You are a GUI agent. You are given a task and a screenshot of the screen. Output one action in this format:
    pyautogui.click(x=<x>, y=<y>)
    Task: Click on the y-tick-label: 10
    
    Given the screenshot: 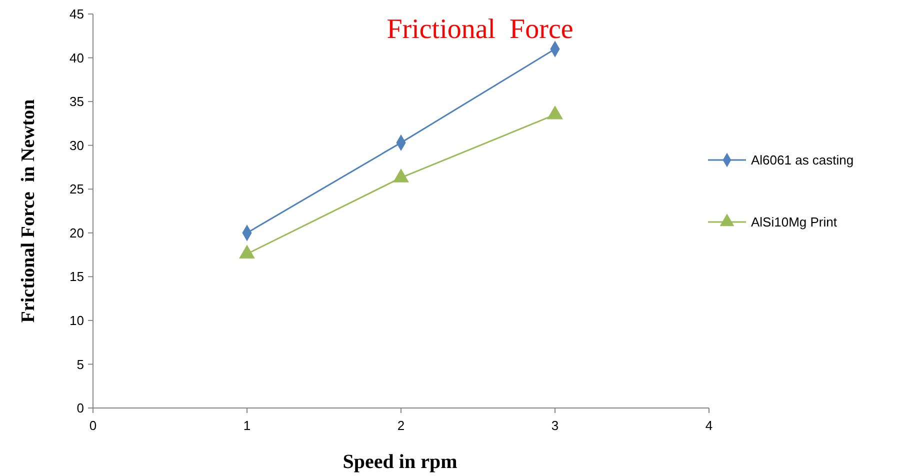 What is the action you would take?
    pyautogui.click(x=77, y=320)
    